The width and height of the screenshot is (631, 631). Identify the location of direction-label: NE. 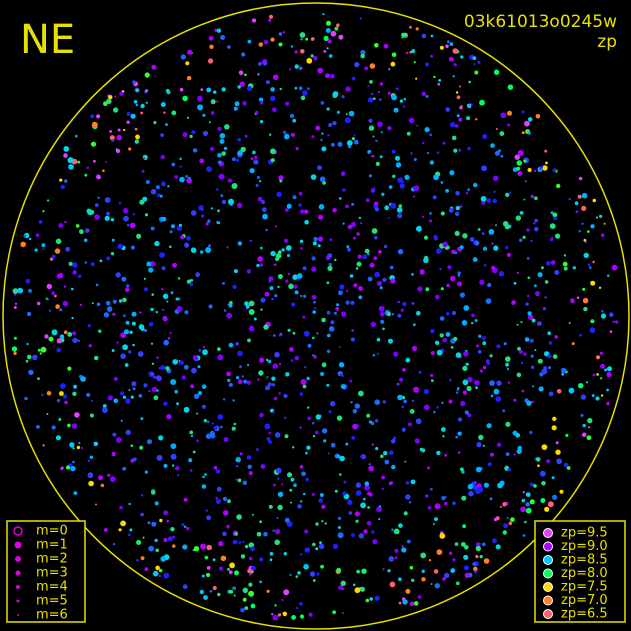
(47, 40).